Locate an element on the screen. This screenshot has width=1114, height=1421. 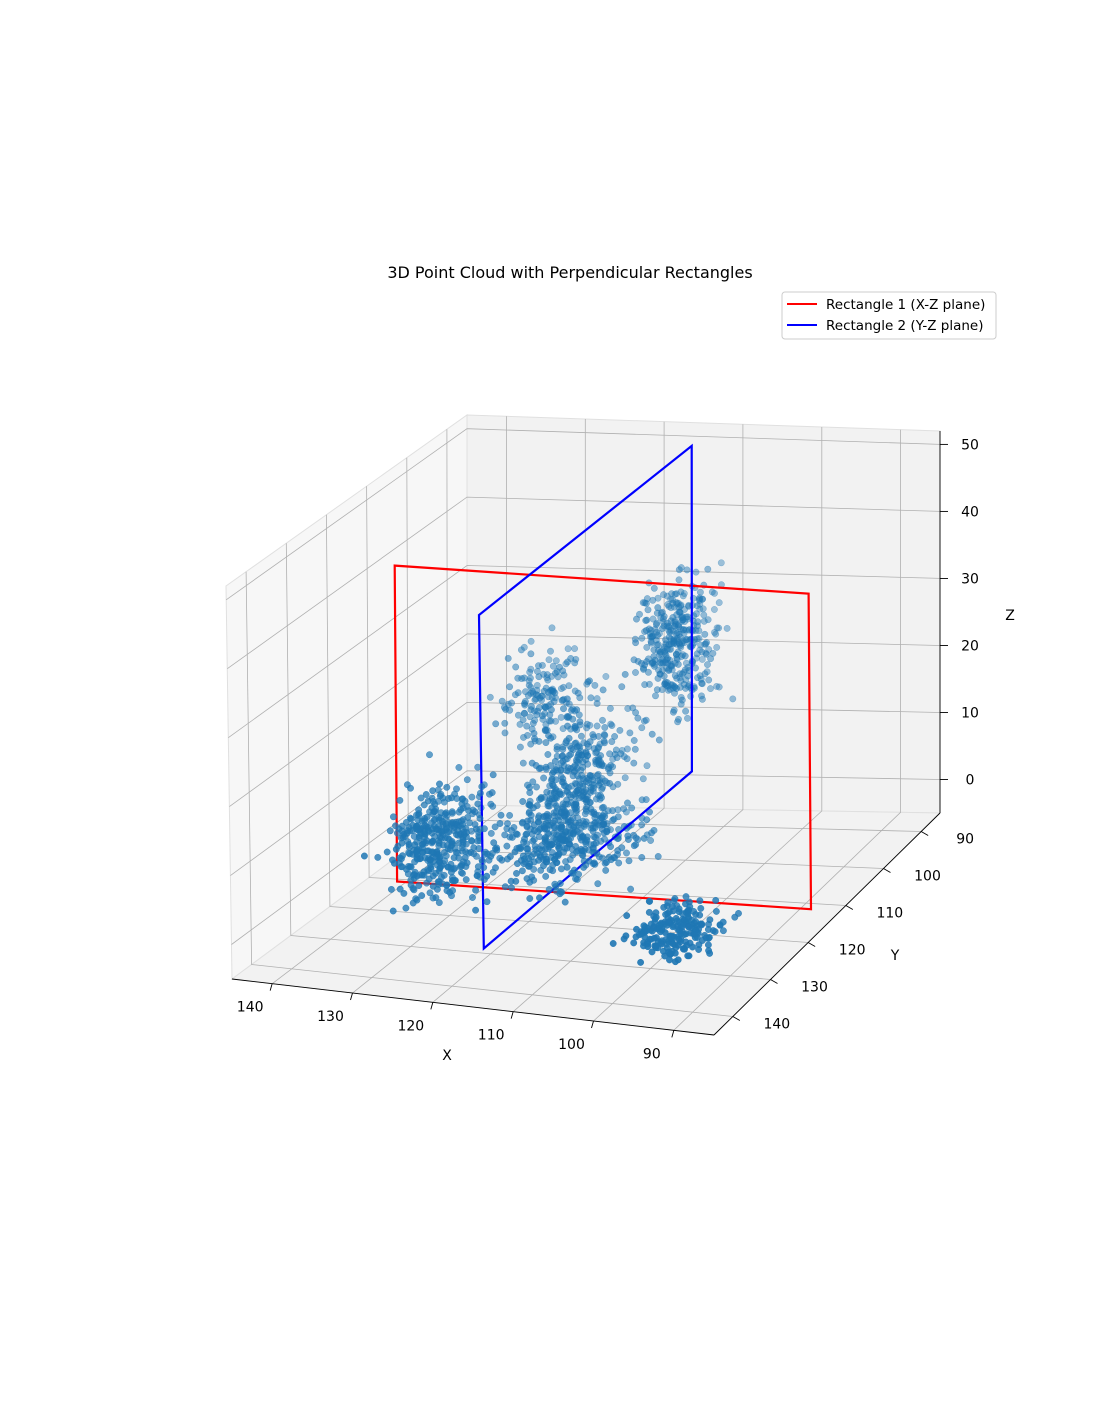
grid-line-x is located at coordinates (548, 712).